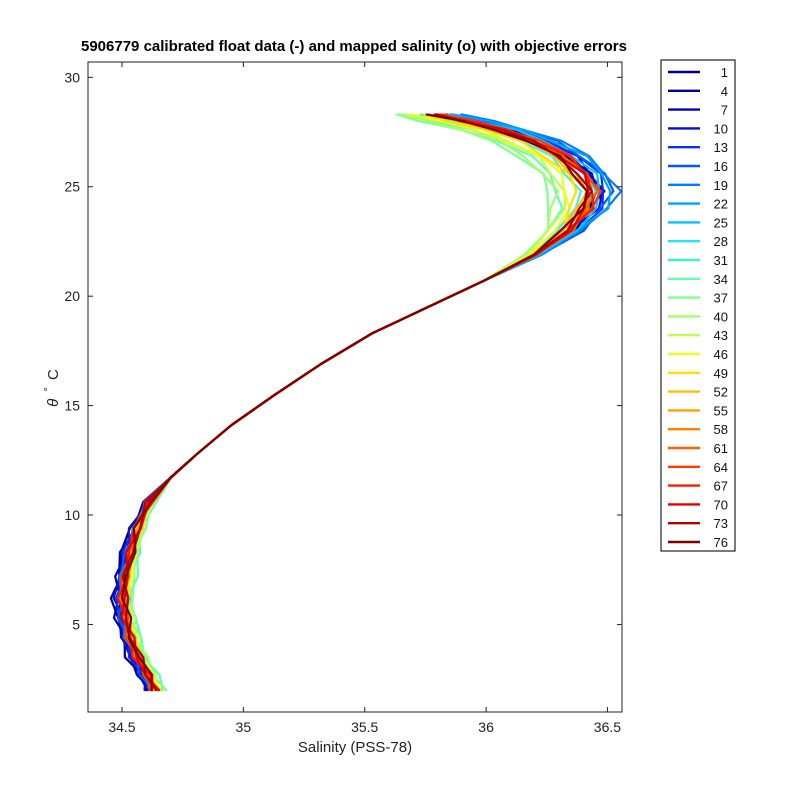  I want to click on y-tick-label: 25, so click(72, 187).